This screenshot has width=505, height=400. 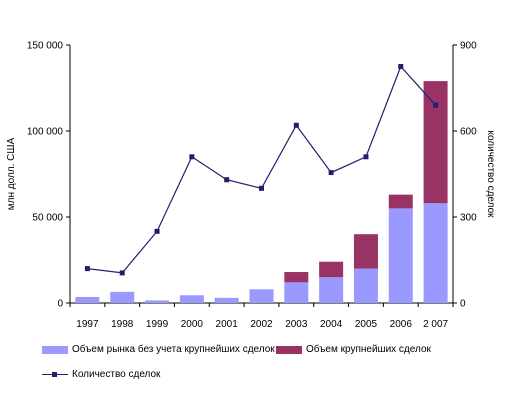 I want to click on x-tick-label: 1999, so click(x=157, y=324).